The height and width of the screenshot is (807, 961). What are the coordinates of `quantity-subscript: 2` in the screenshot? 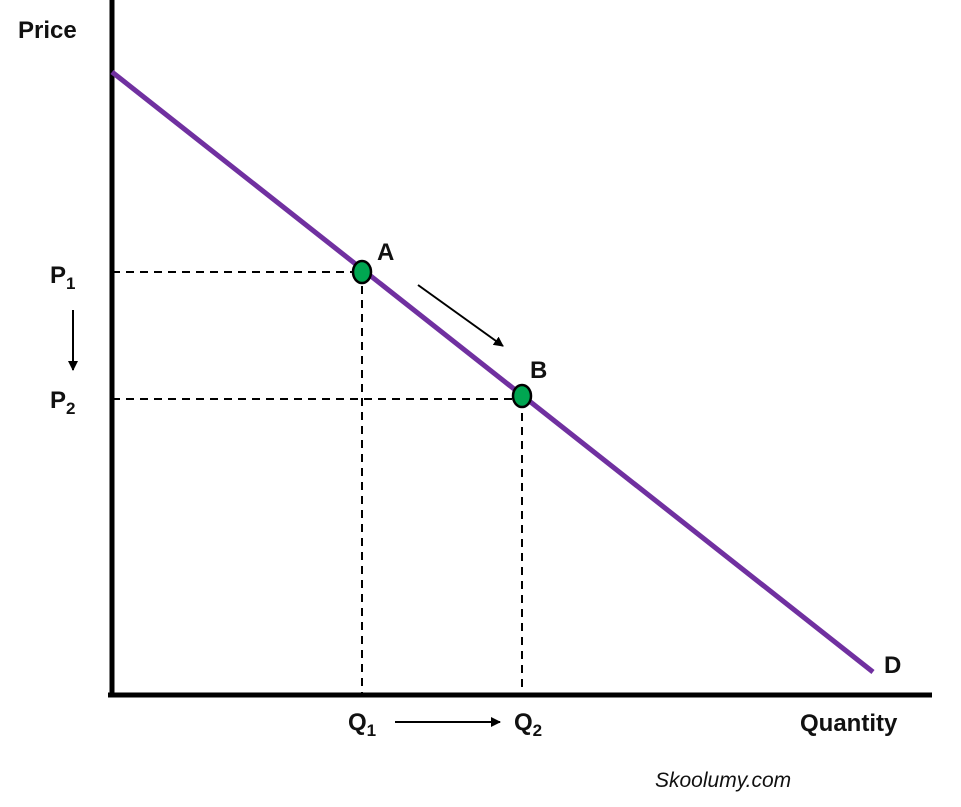 It's located at (537, 730).